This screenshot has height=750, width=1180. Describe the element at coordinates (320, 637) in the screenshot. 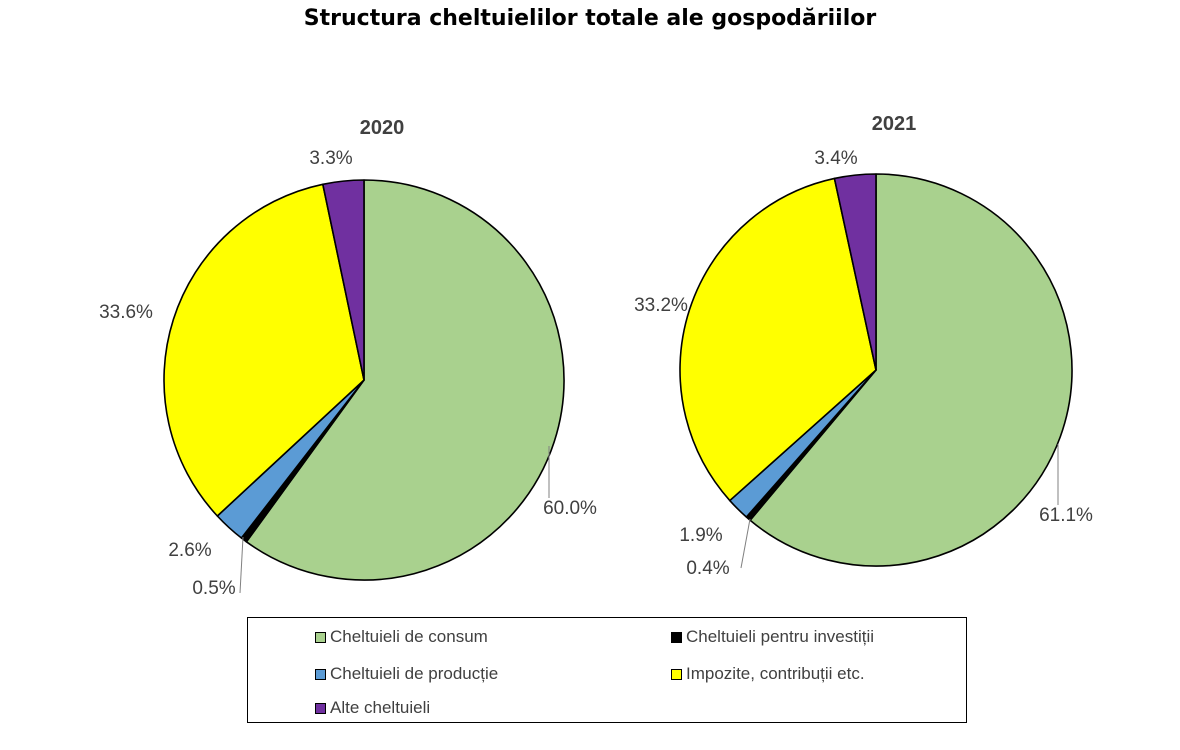

I see `legend-swatch-consum` at that location.